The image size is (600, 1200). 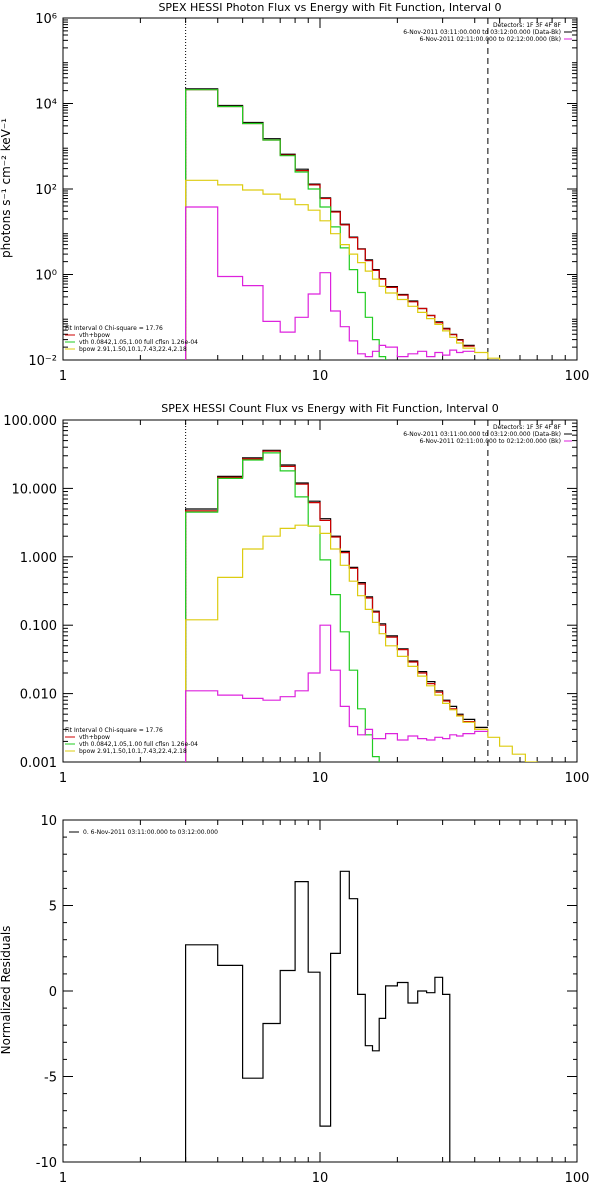 I want to click on y-tick-label: 10⁰, so click(x=46, y=276).